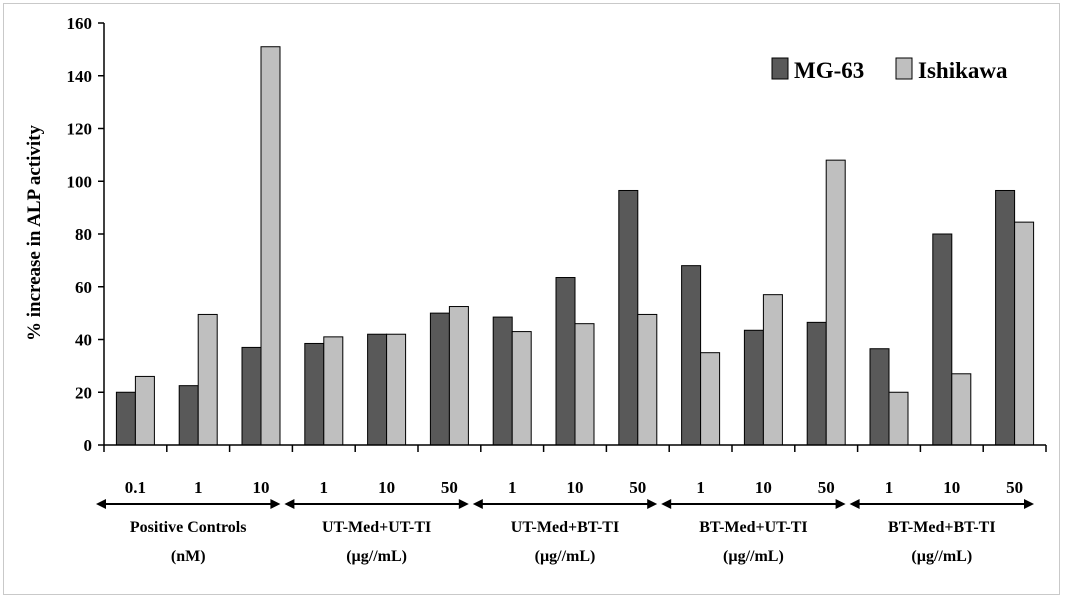 The width and height of the screenshot is (1065, 600). Describe the element at coordinates (188, 556) in the screenshot. I see `group-unit-label: (nM)` at that location.